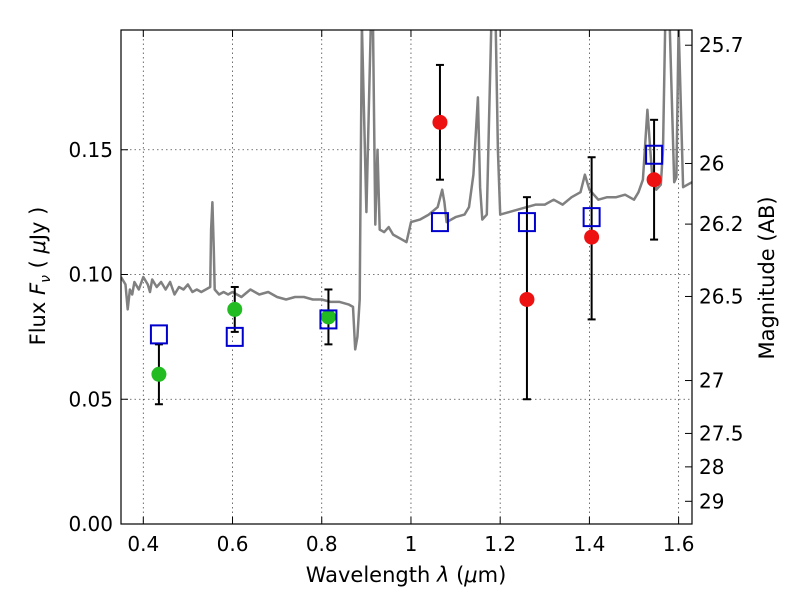  Describe the element at coordinates (90, 524) in the screenshot. I see `y-tick-label: 0.00` at that location.